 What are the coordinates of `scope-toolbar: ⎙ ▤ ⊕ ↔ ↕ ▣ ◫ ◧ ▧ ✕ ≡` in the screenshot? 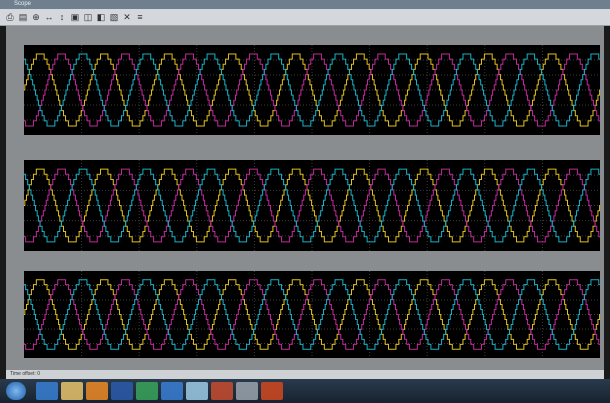 It's located at (305, 17).